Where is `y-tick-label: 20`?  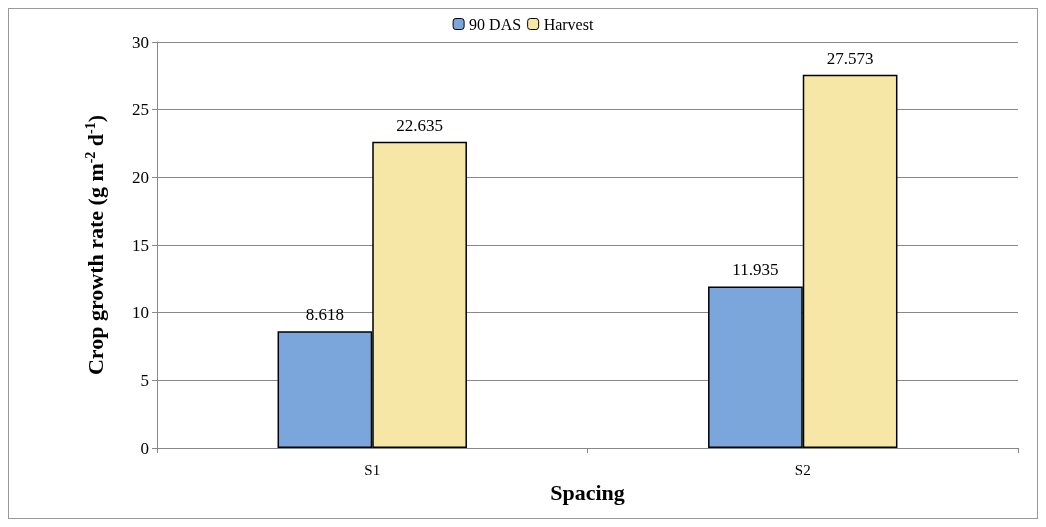
y-tick-label: 20 is located at coordinates (140, 177).